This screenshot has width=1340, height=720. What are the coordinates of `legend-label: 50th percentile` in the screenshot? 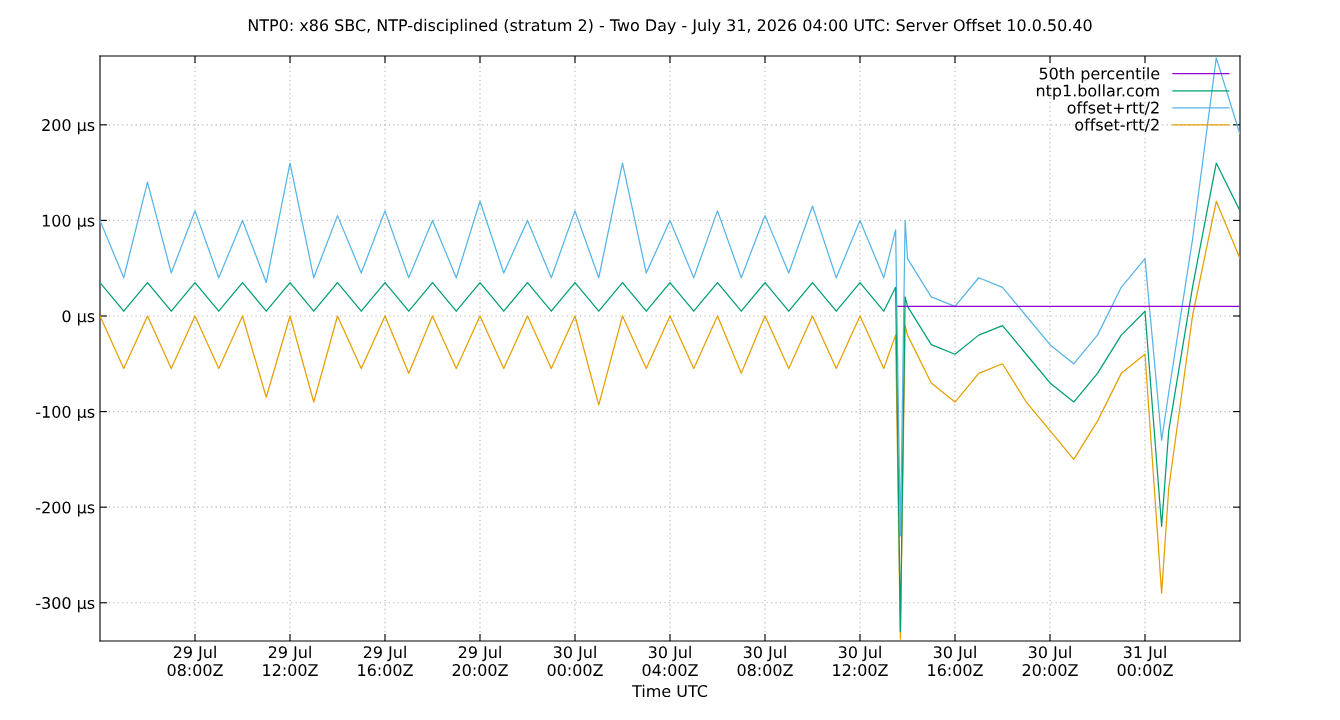 It's located at (1099, 75).